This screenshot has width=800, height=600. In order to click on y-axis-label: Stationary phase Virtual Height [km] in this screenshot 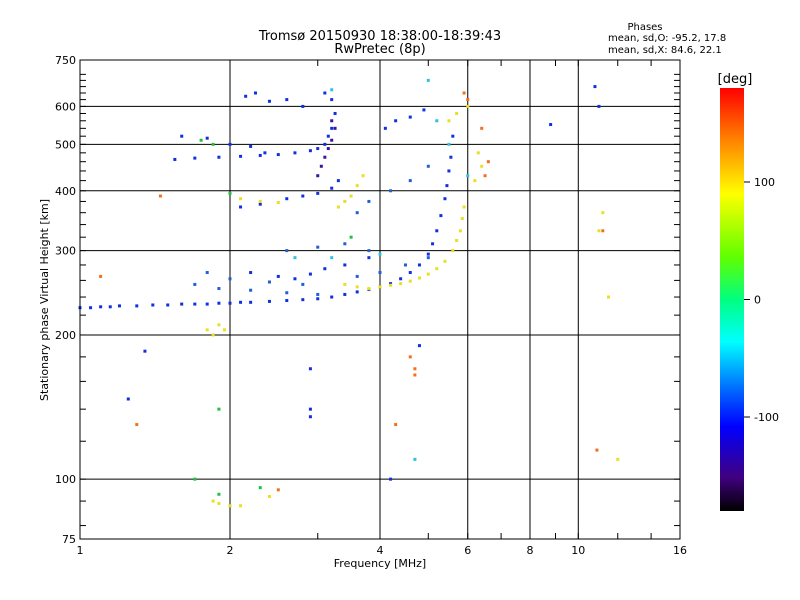, I will do `click(44, 300)`.